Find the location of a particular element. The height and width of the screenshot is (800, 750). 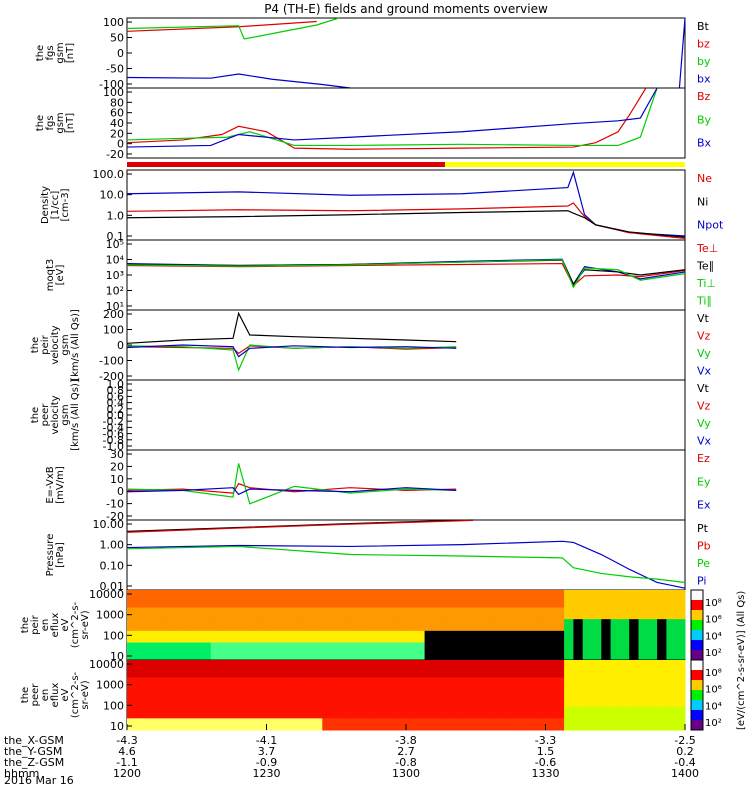

y-axis-label: peir is located at coordinates (45, 344).